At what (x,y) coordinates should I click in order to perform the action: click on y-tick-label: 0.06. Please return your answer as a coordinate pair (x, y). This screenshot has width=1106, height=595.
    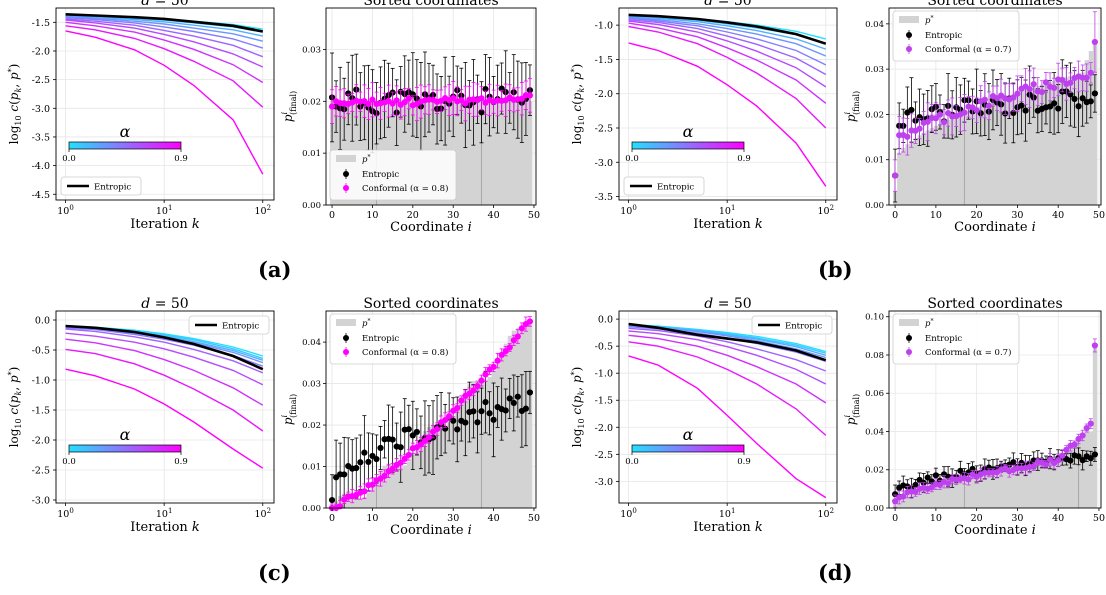
    Looking at the image, I should click on (874, 394).